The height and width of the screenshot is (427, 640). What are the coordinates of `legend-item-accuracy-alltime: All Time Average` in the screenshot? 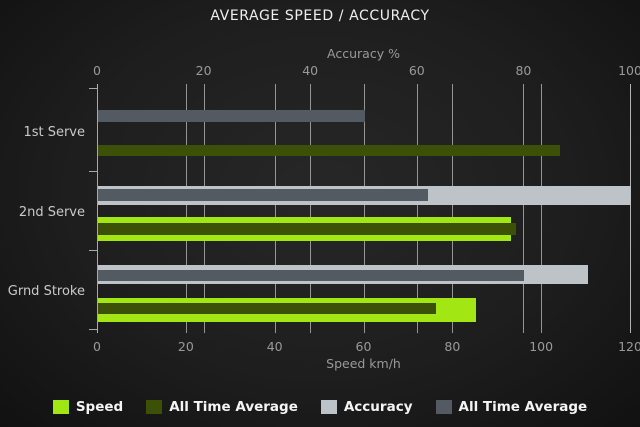 It's located at (511, 407).